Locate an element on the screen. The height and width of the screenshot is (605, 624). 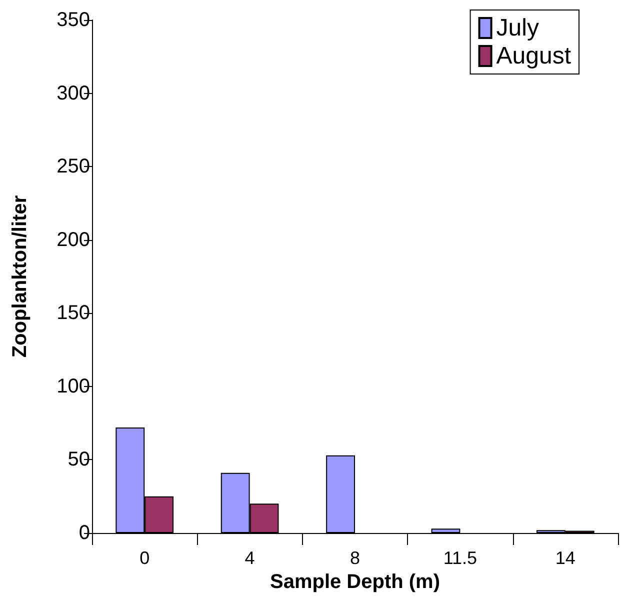
y-tick-label: 350 is located at coordinates (73, 20).